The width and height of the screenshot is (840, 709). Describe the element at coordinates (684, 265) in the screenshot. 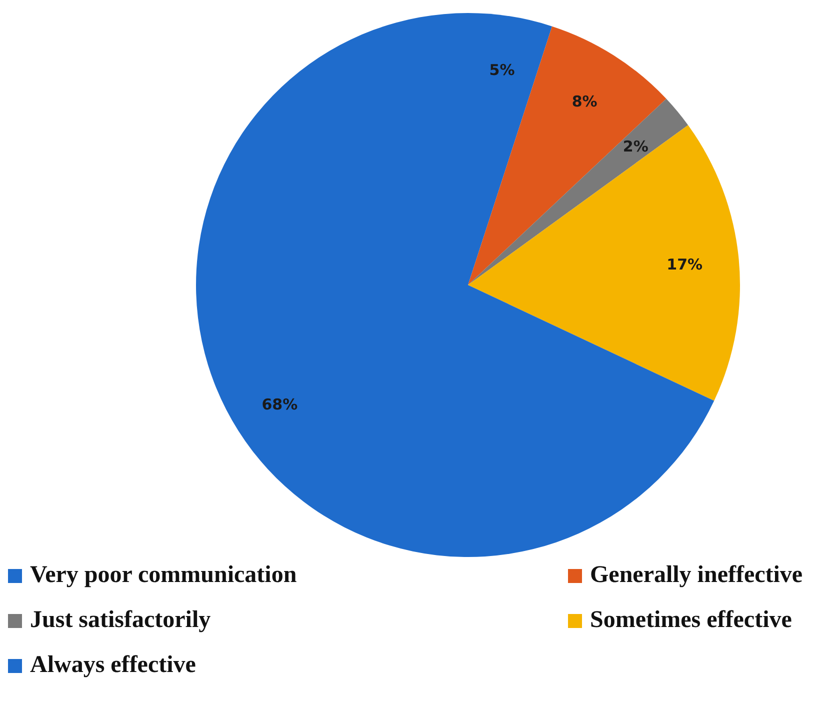

I see `data-label: 17%` at that location.